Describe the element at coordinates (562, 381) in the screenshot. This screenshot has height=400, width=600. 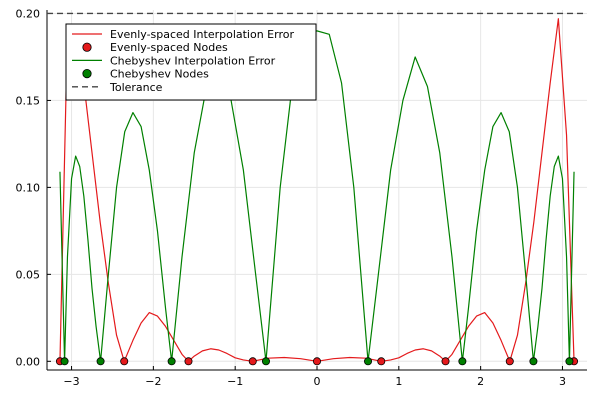
I see `x-tick-label: 3` at that location.